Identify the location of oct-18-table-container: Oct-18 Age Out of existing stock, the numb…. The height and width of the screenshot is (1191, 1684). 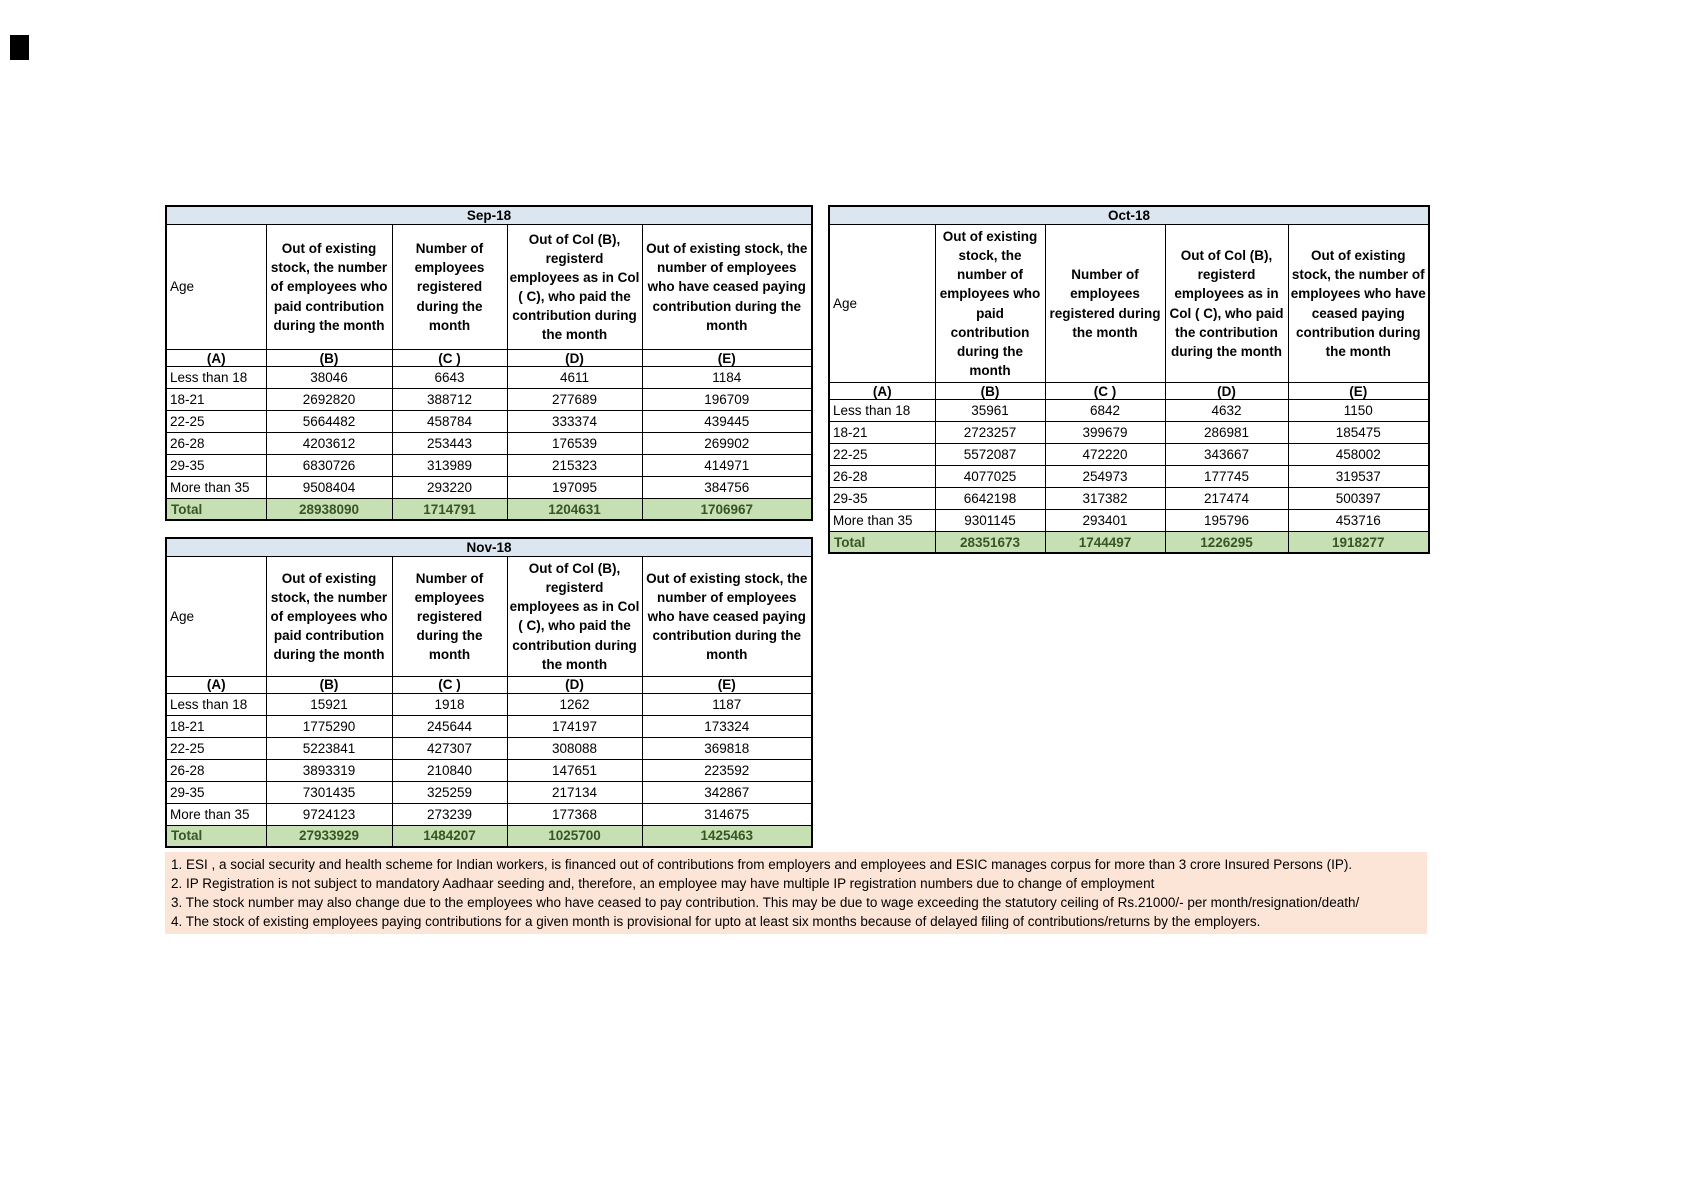
(1129, 380).